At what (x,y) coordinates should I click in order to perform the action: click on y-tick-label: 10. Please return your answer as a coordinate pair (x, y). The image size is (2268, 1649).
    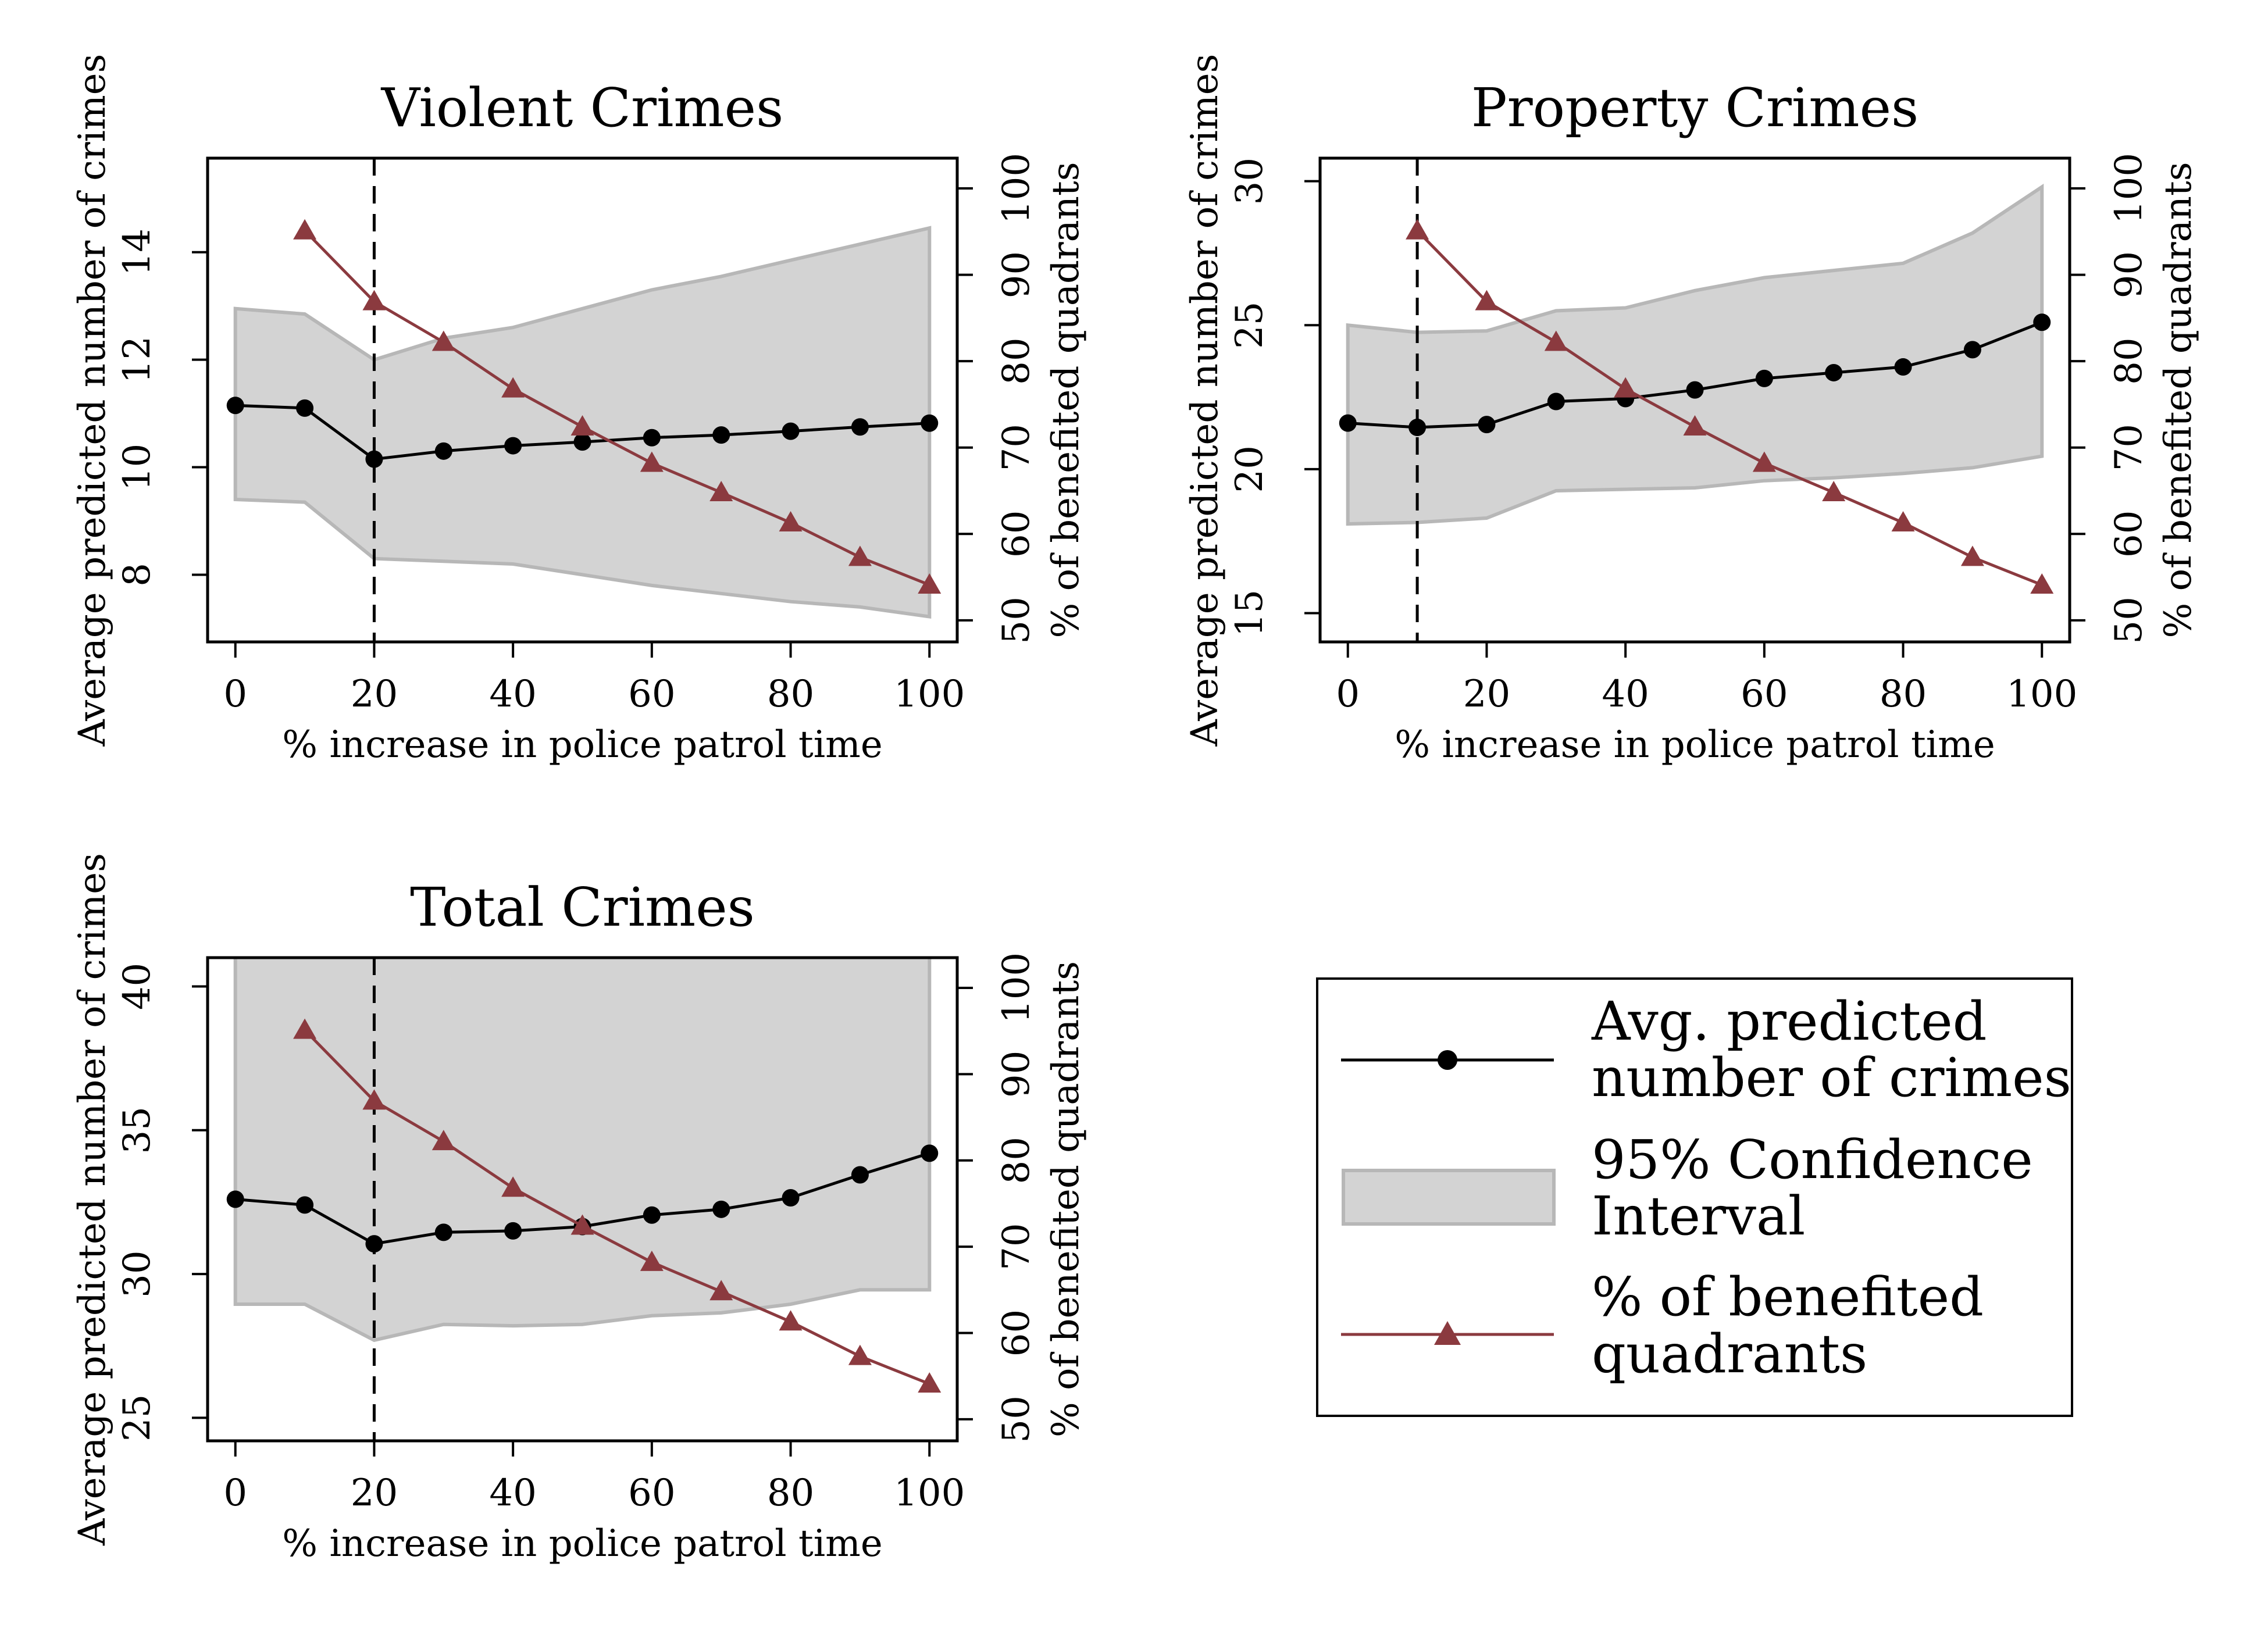
    Looking at the image, I should click on (137, 468).